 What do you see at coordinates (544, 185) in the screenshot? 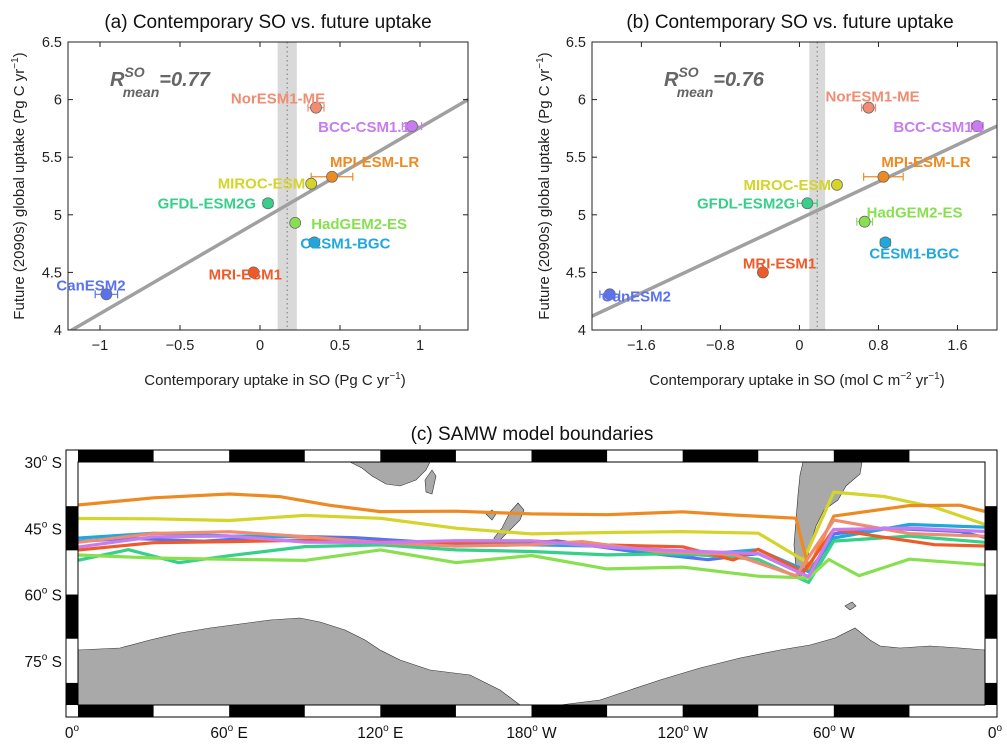
I see `panel-b-ylabel: Future (2090s) global uptake (Pg C yr−1)` at bounding box center [544, 185].